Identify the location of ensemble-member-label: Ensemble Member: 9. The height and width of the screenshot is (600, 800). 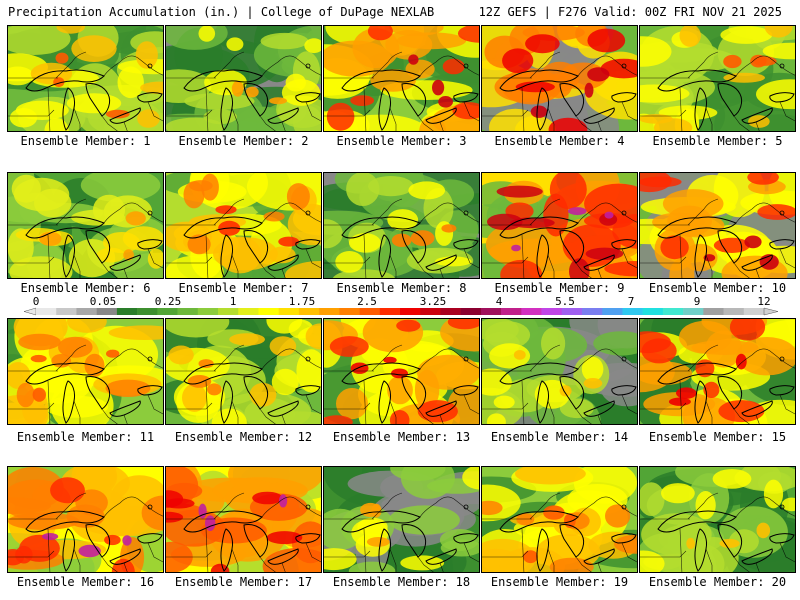
(559, 288).